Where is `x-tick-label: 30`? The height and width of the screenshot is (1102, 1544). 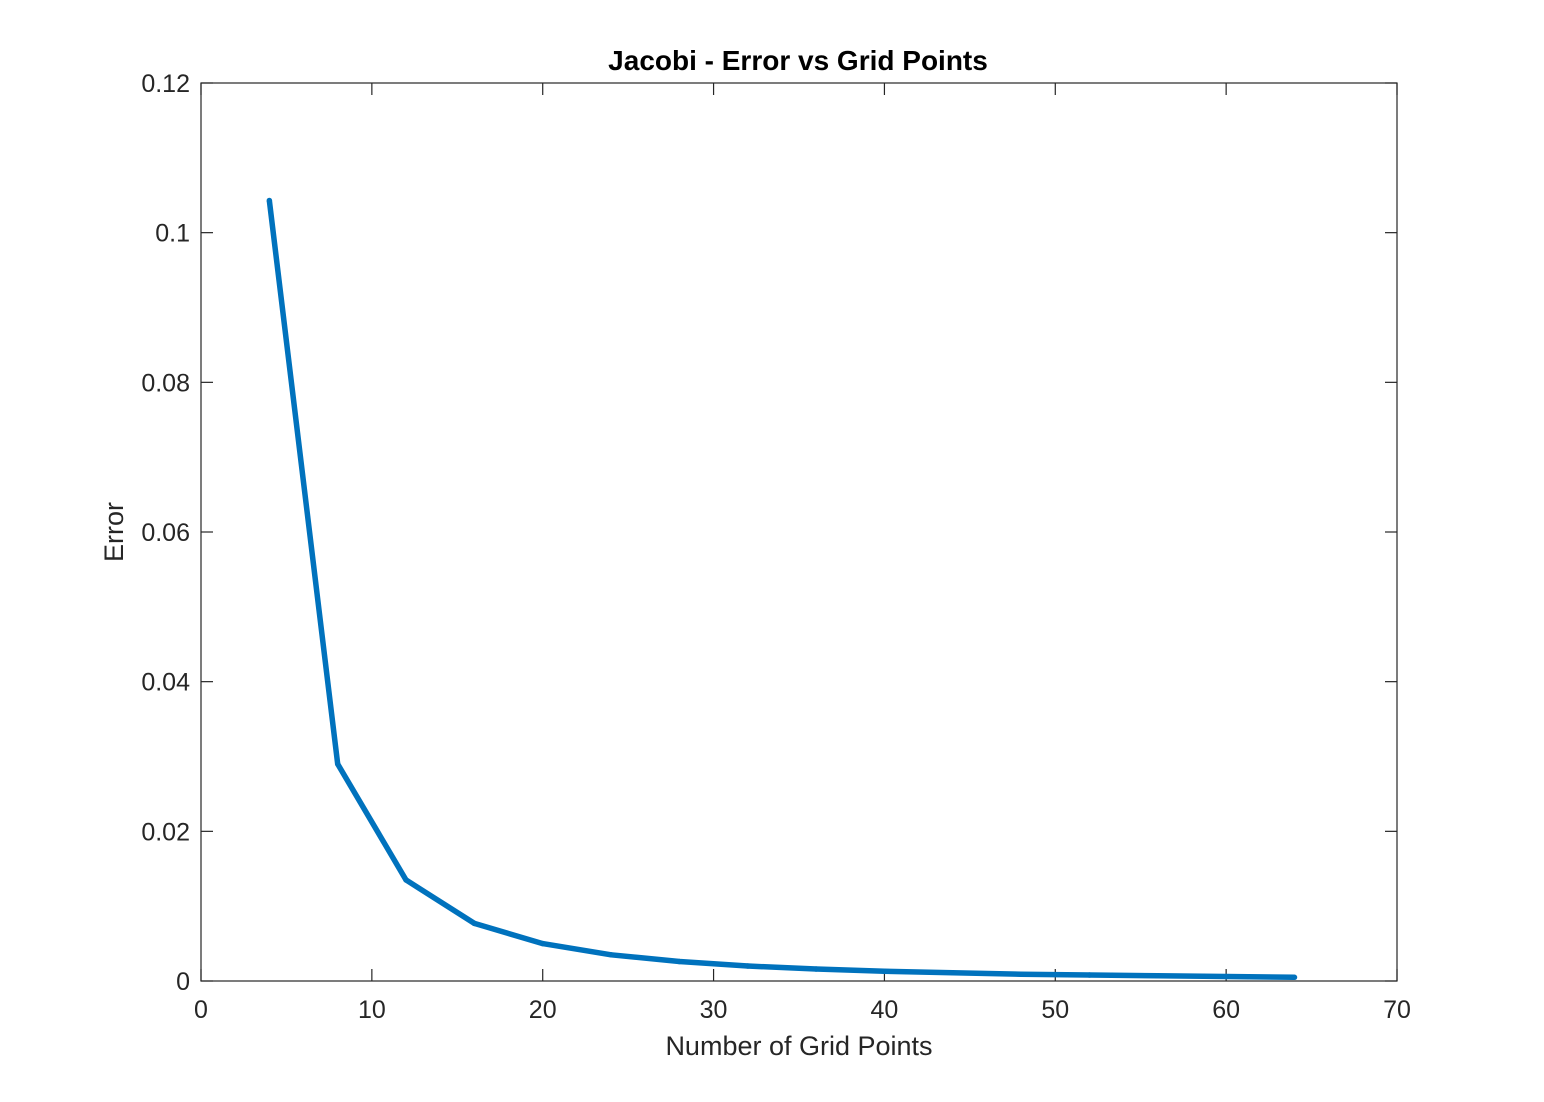 x-tick-label: 30 is located at coordinates (714, 1010).